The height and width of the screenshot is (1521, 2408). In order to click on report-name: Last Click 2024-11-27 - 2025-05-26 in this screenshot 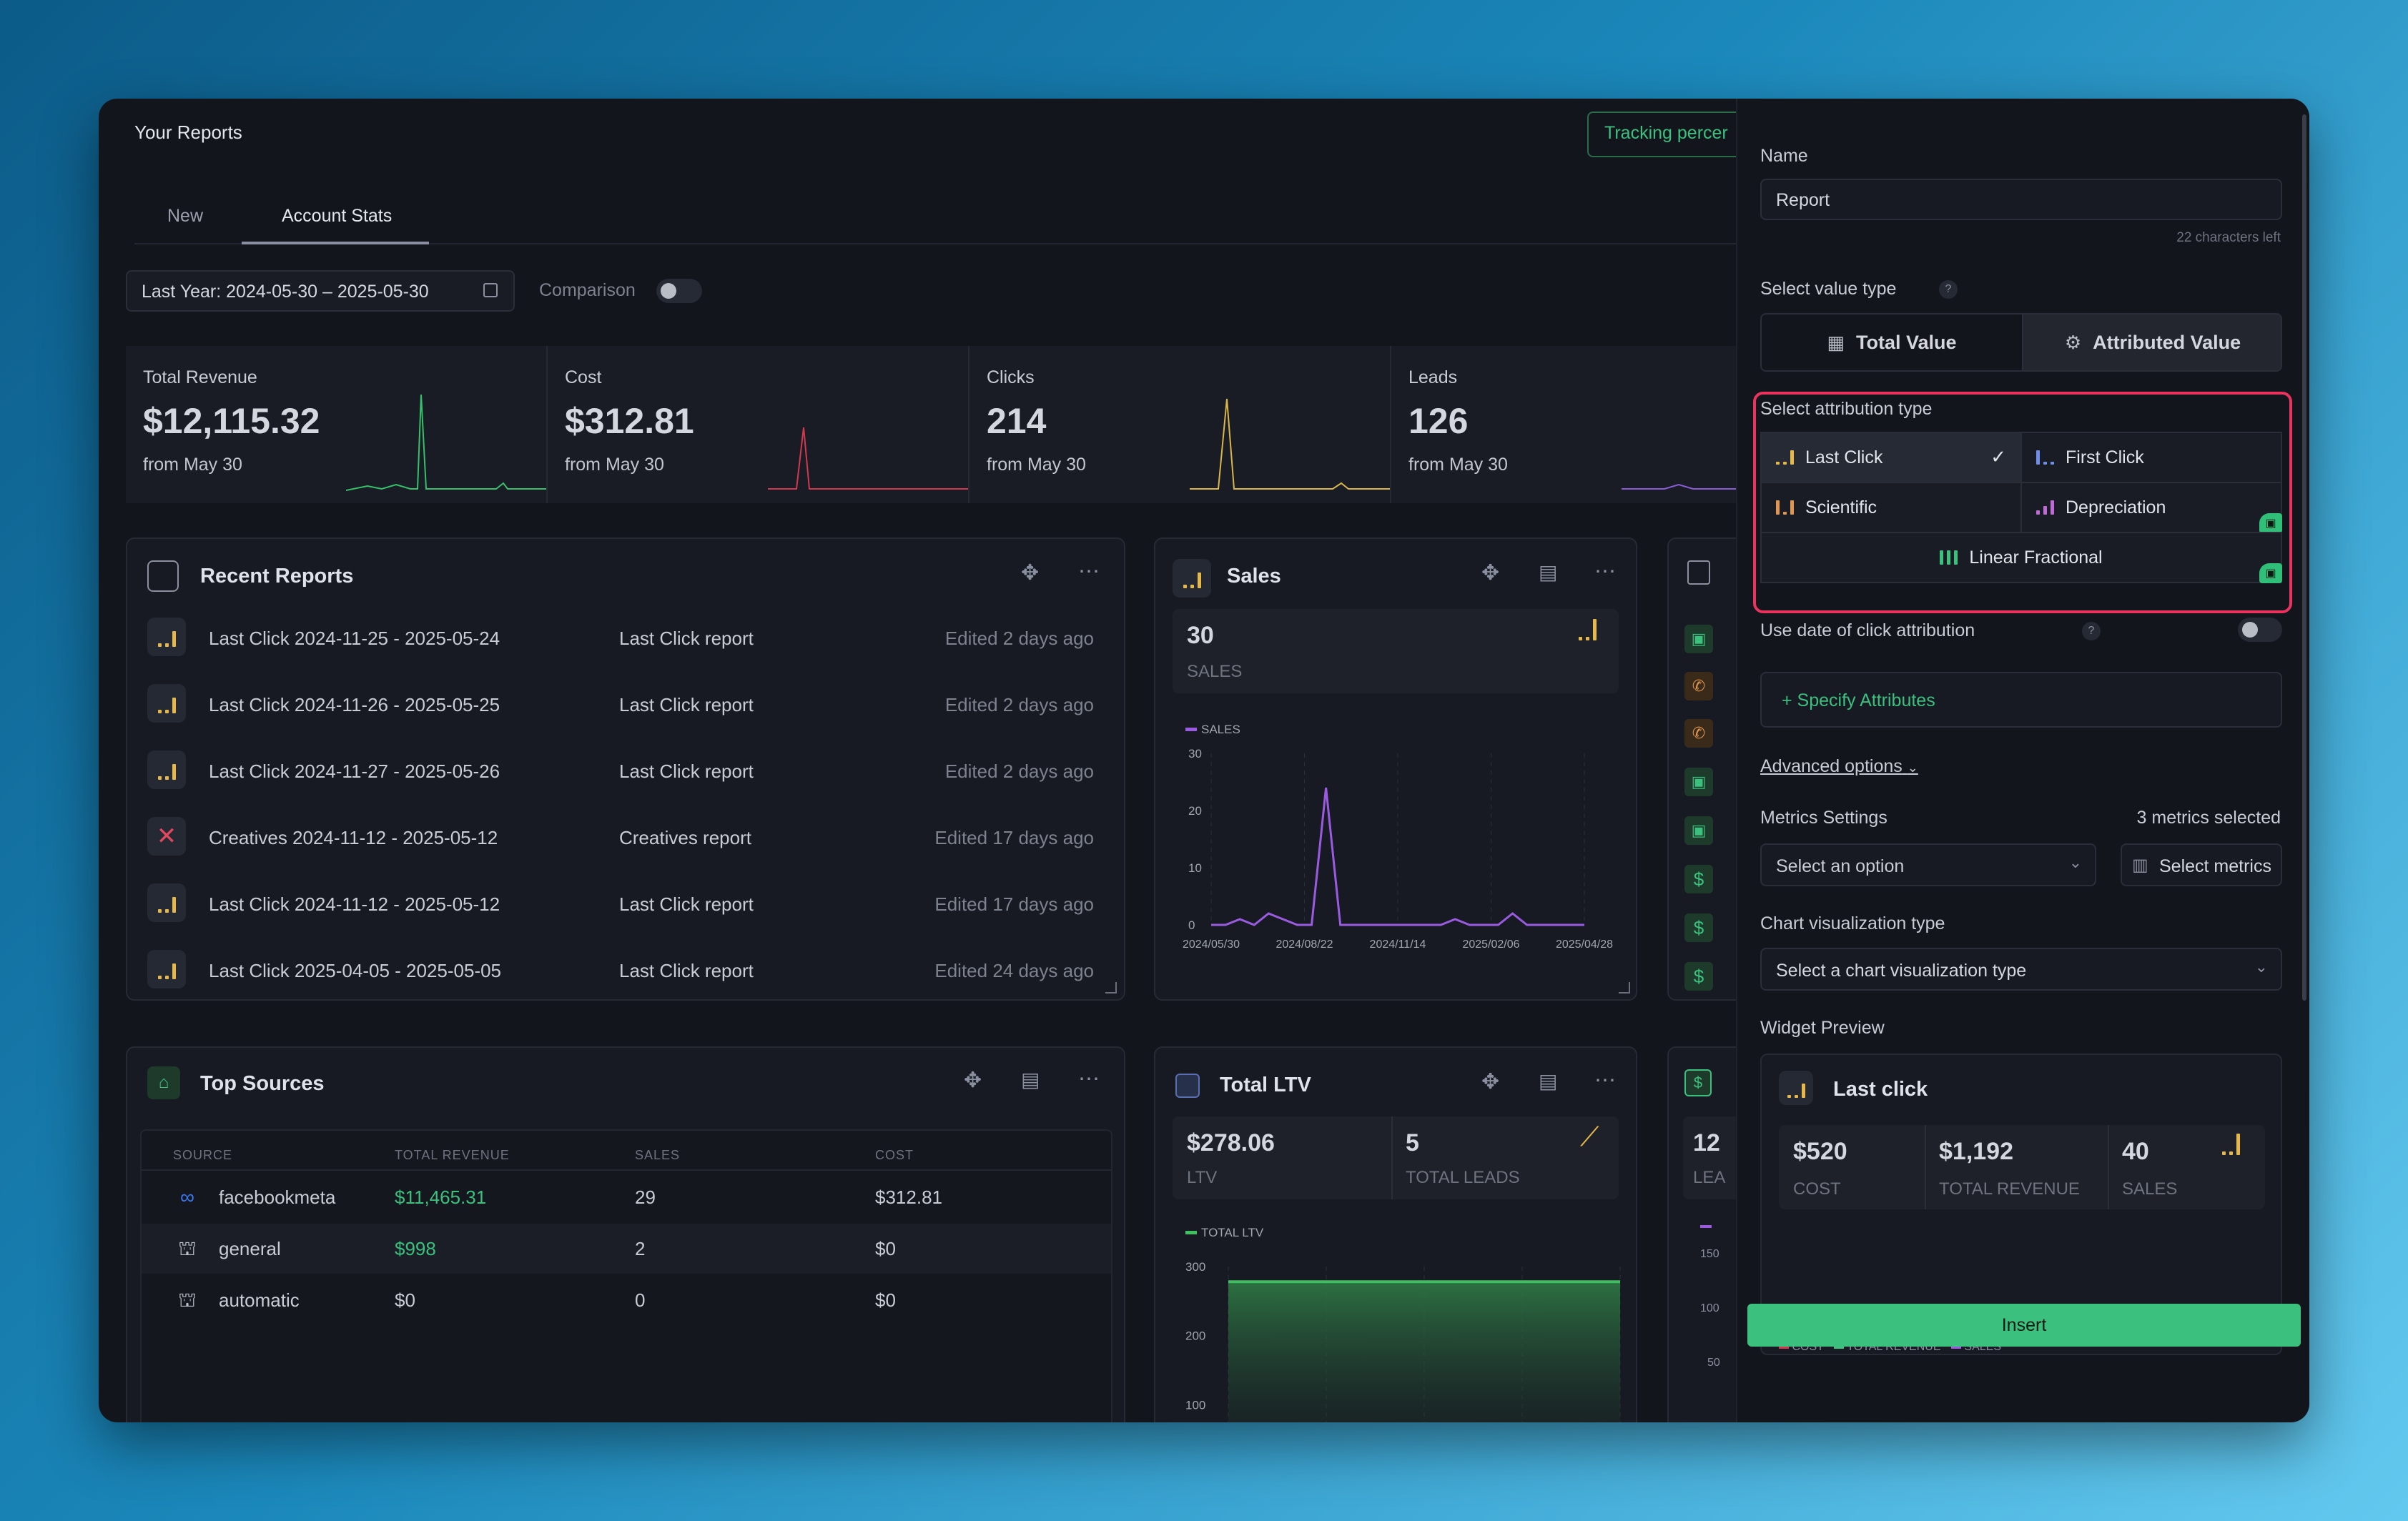, I will do `click(354, 771)`.